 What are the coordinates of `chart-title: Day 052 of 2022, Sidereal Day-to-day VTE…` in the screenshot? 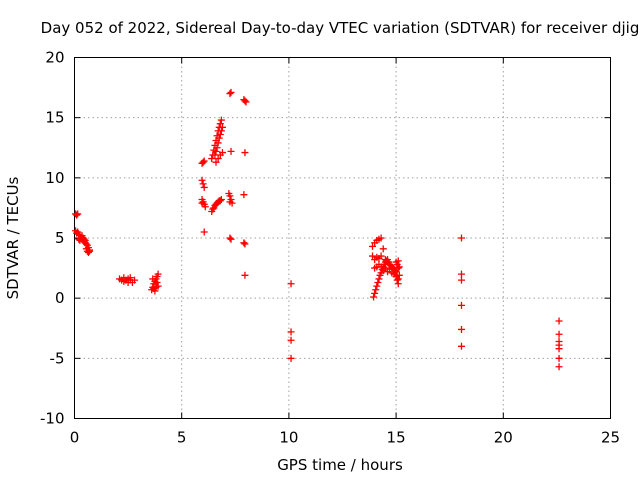 It's located at (340, 28).